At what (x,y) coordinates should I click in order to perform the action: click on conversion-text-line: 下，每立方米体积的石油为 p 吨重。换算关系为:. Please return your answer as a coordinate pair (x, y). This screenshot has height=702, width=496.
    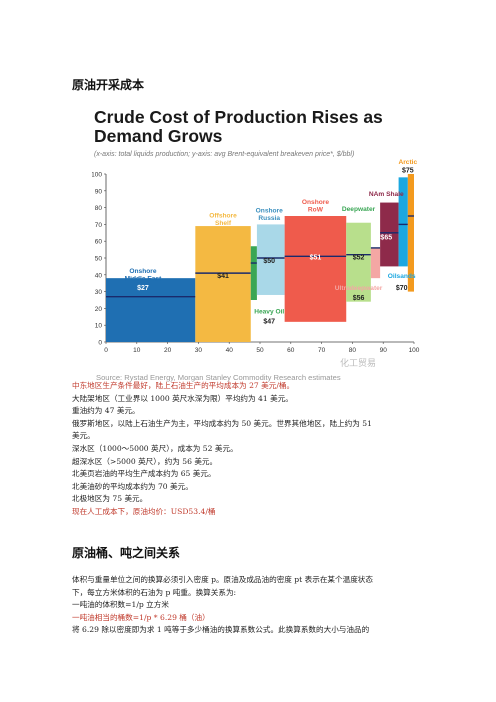
    Looking at the image, I should click on (154, 592).